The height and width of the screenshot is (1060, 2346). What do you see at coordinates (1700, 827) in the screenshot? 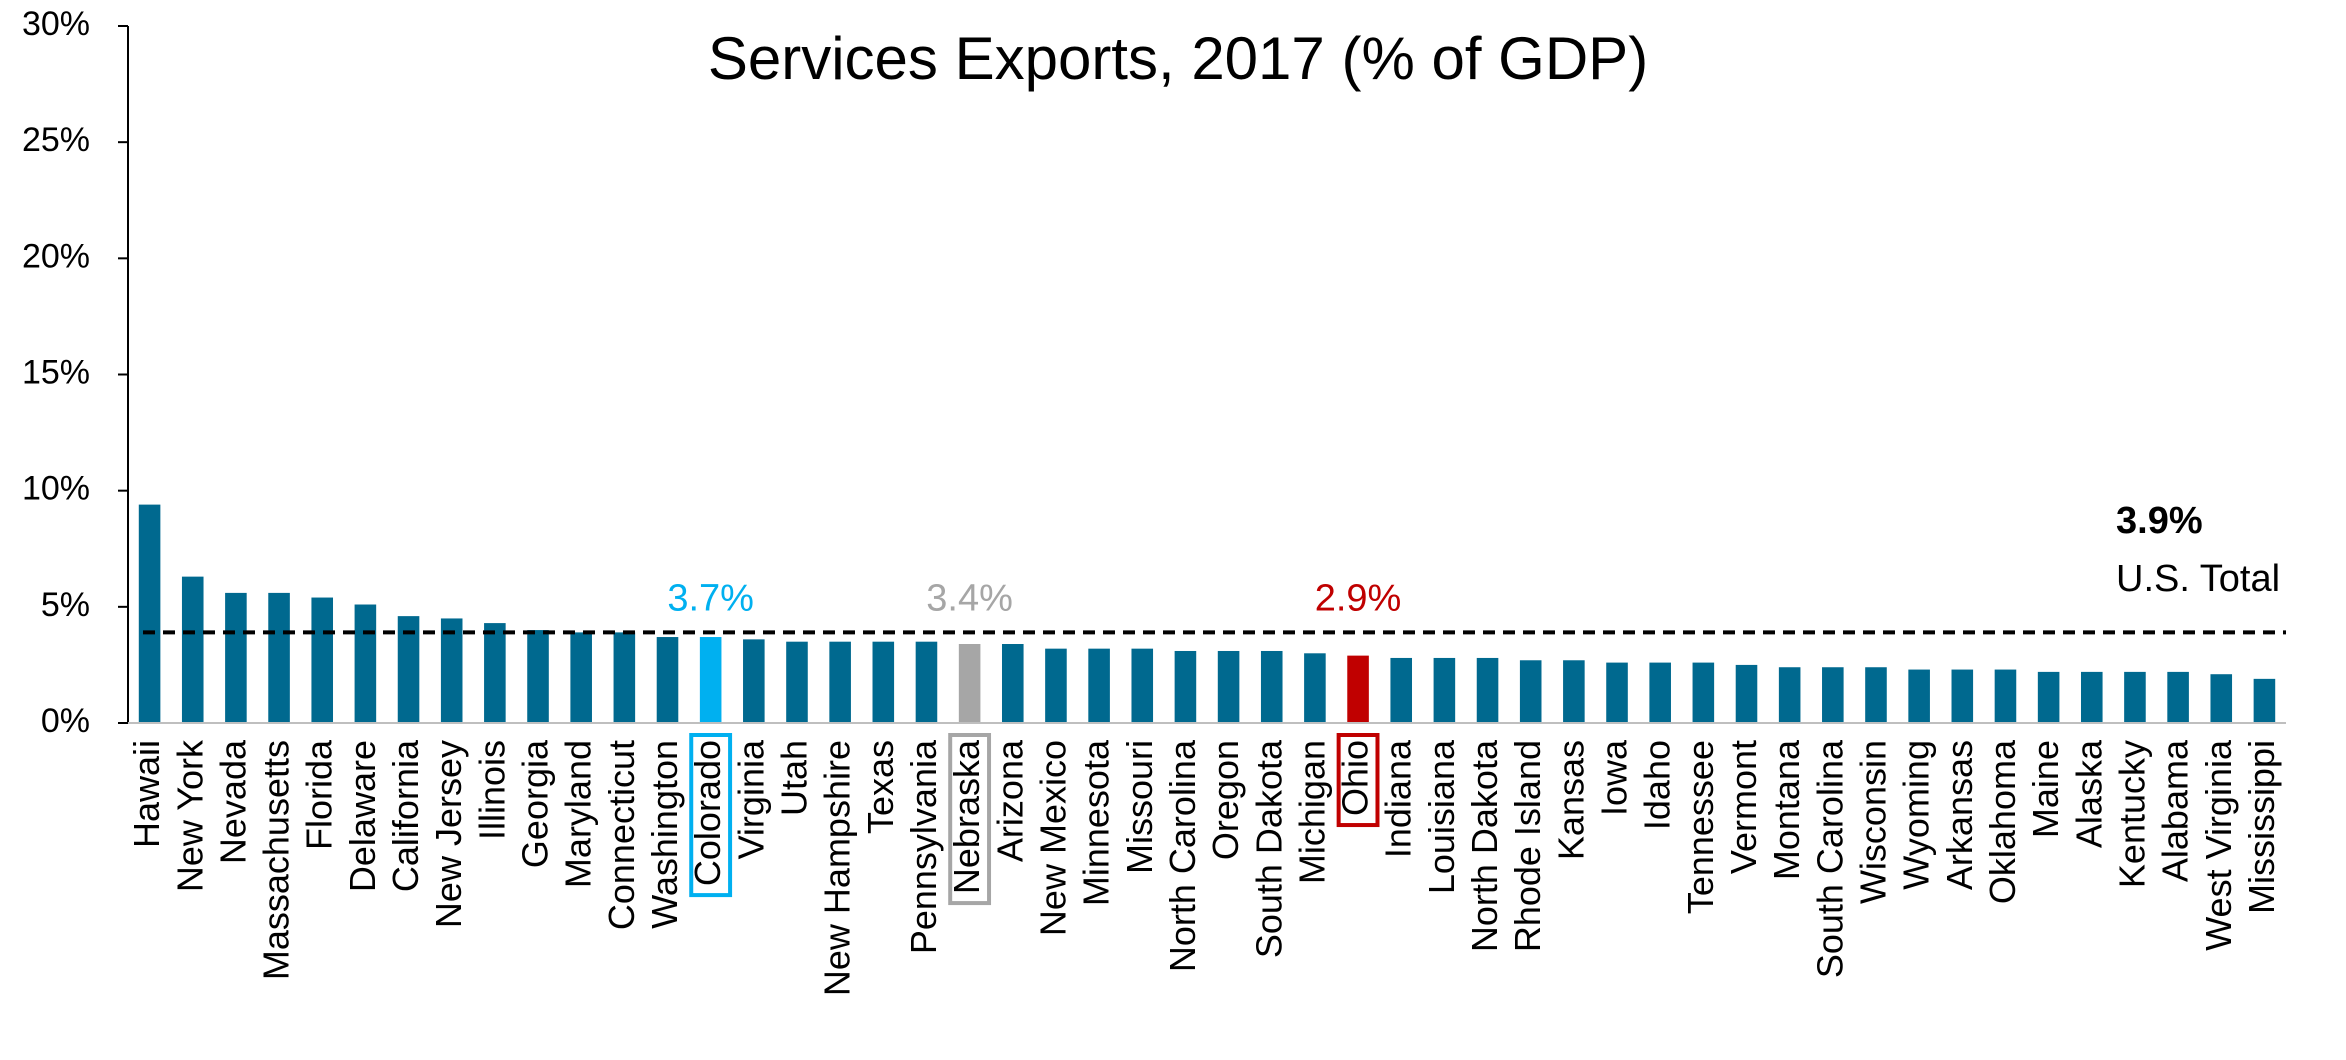
I see `x-tick-label: Tennessee` at bounding box center [1700, 827].